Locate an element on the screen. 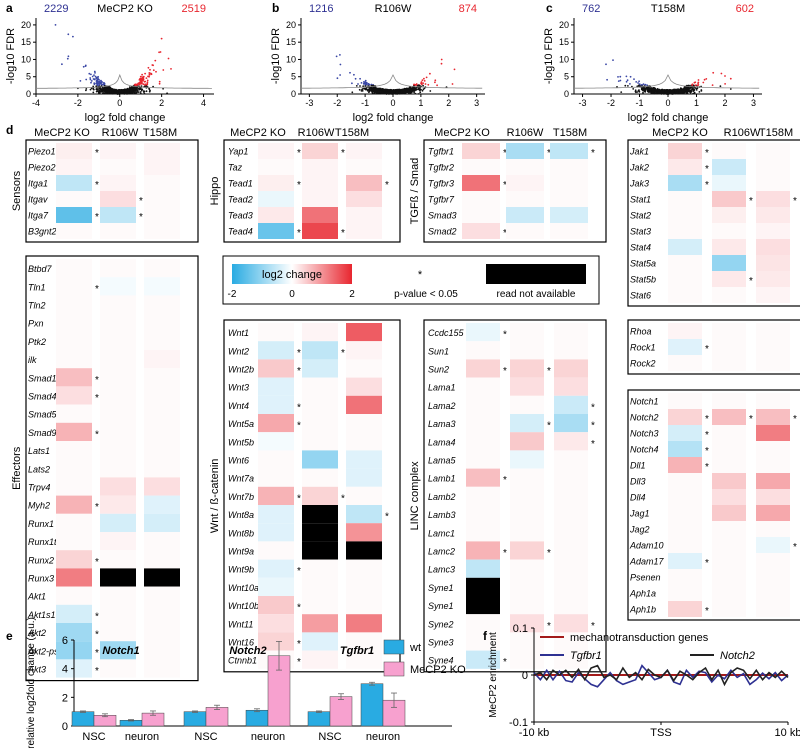 This screenshot has height=748, width=800. gene-label: Piezo1 is located at coordinates (42, 152).